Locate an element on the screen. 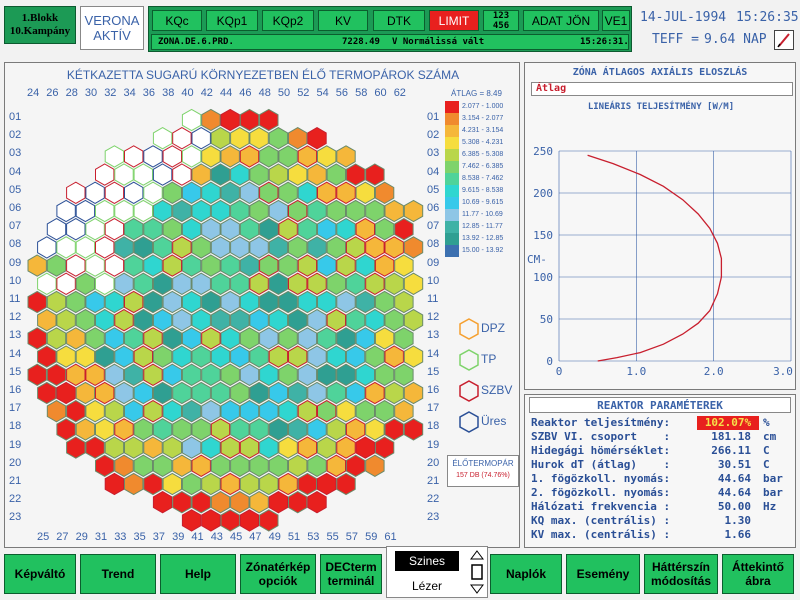  atlag-tab: Átlag is located at coordinates (551, 88).